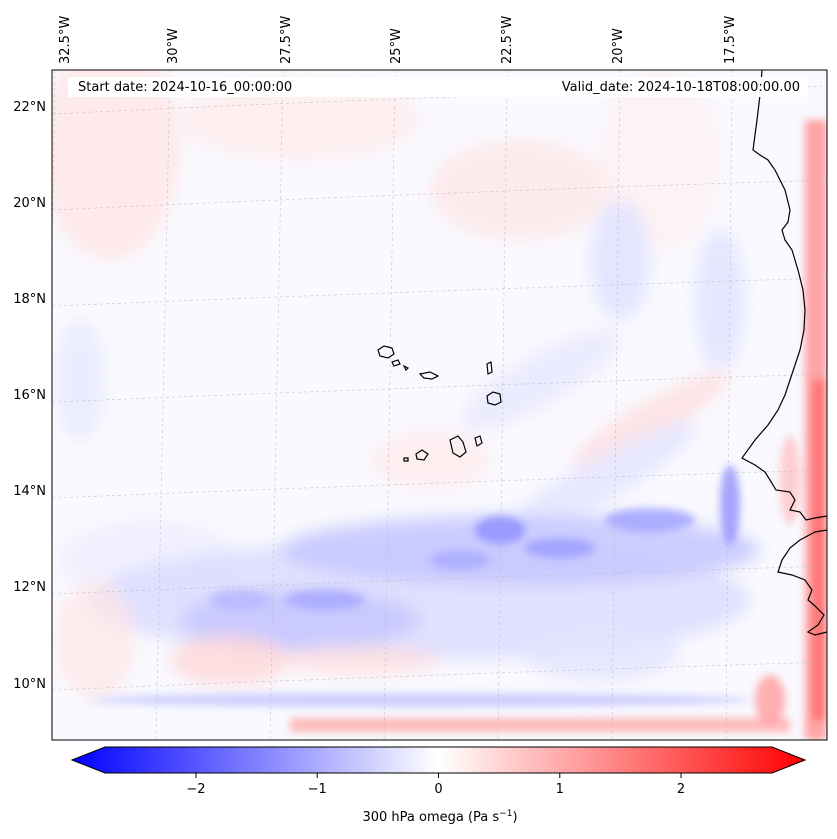 Image resolution: width=837 pixels, height=839 pixels. I want to click on colorbar-tick-label: −2, so click(195, 789).